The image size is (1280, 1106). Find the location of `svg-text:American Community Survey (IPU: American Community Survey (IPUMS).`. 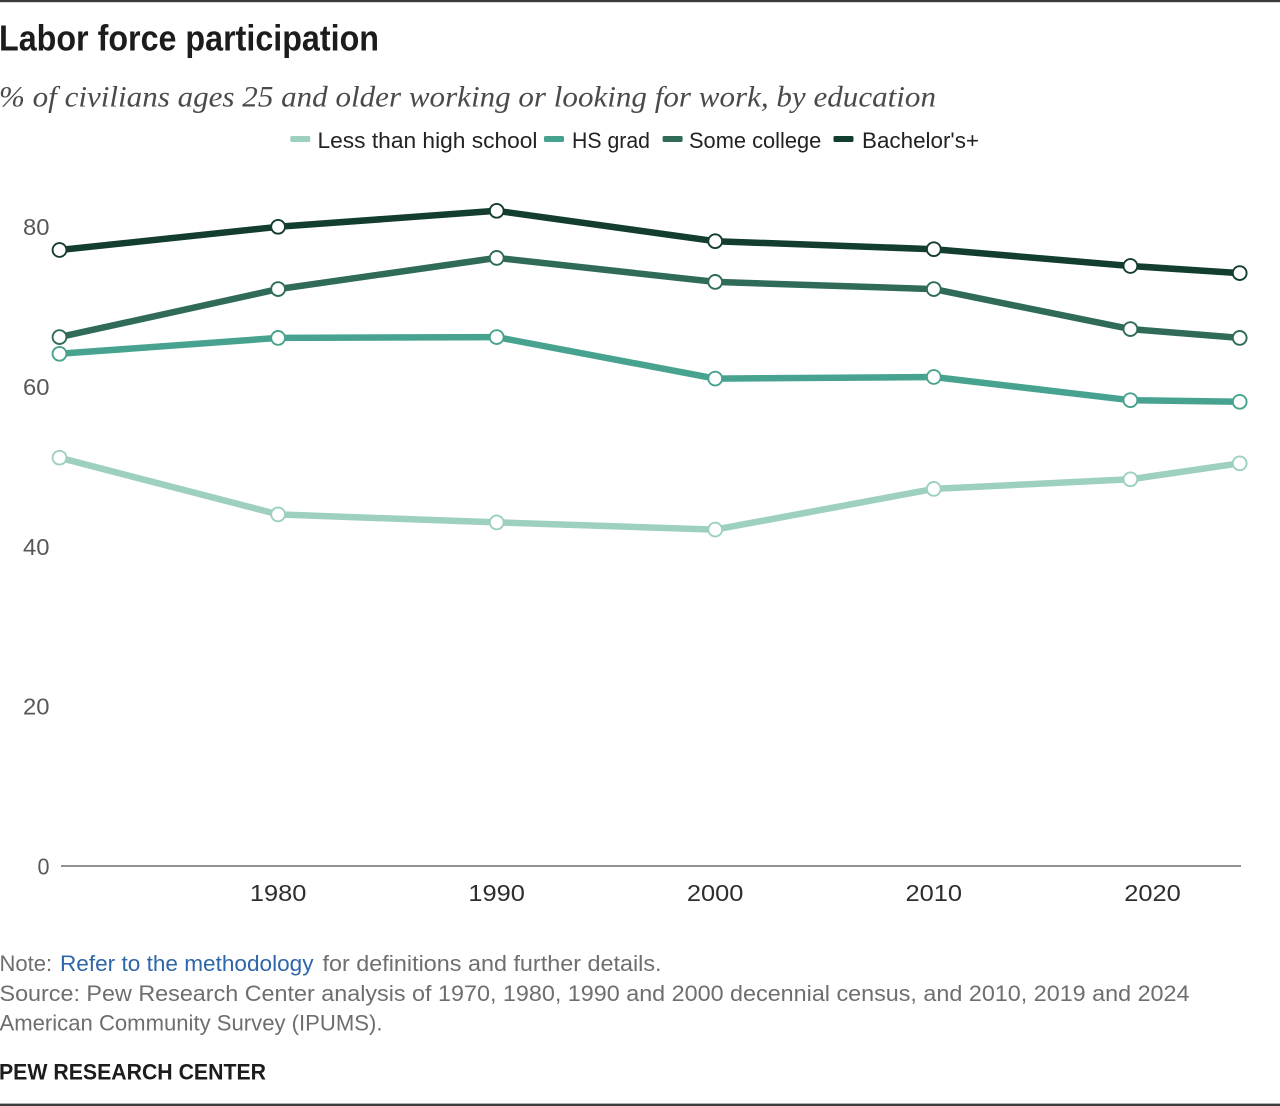

svg-text:American Community Survey (IPU: American Community Survey (IPUMS). is located at coordinates (191, 1023).